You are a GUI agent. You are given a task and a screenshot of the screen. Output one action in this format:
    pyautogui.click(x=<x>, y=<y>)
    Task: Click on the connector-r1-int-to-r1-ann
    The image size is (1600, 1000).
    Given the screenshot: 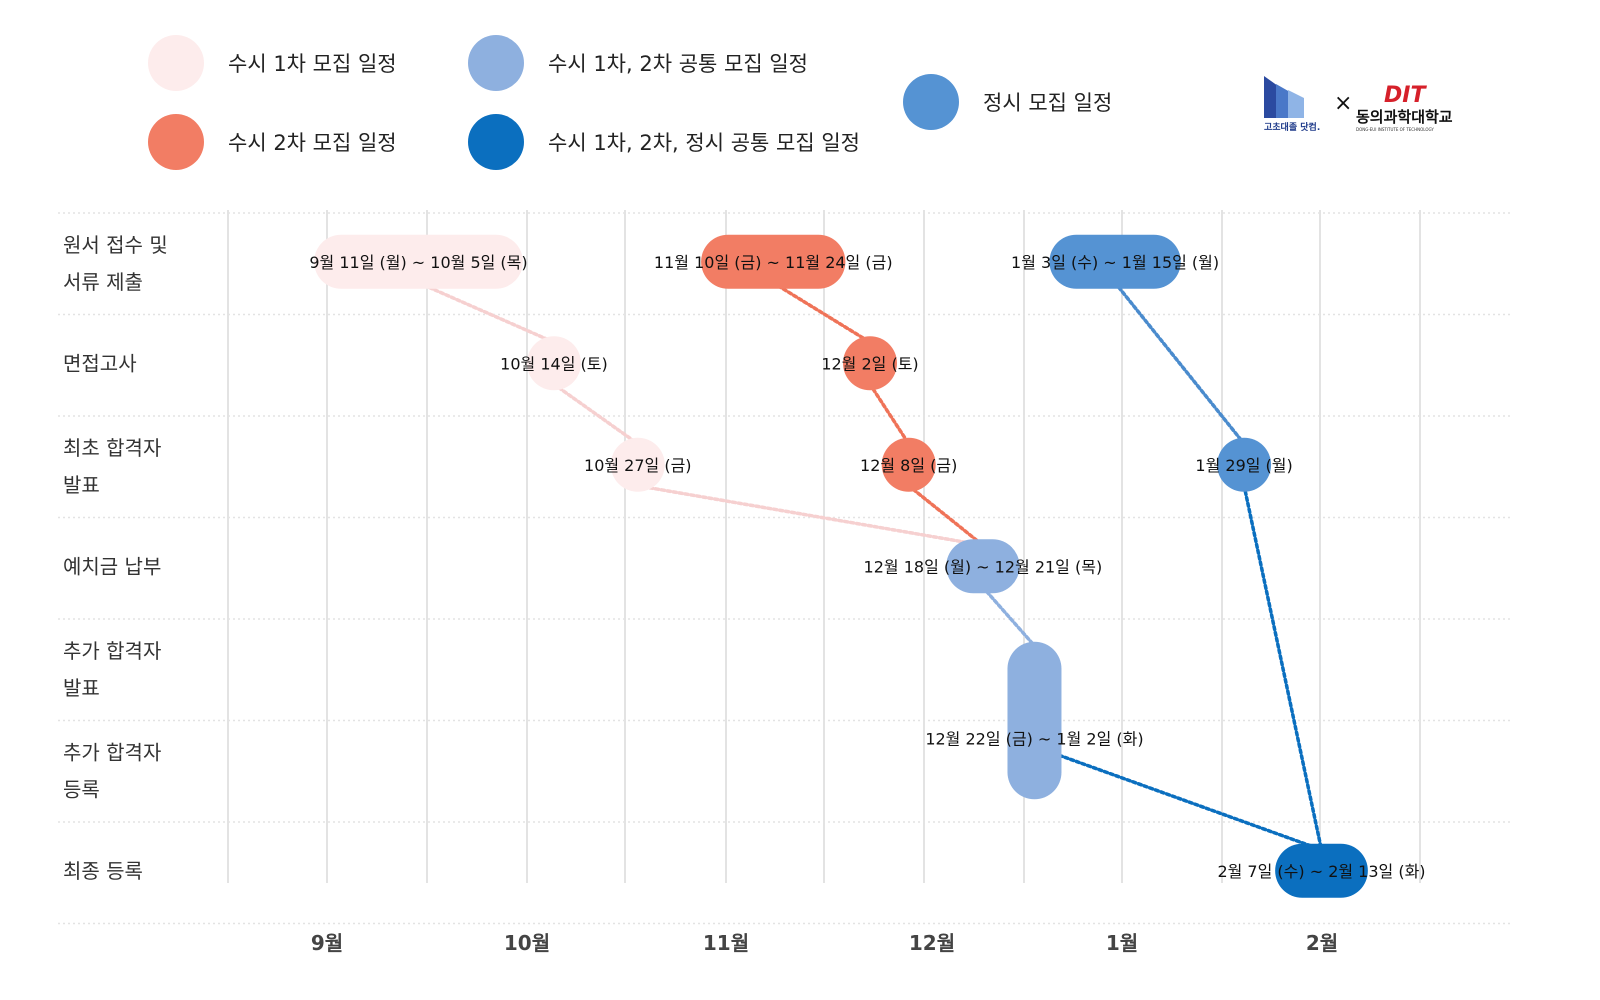 What is the action you would take?
    pyautogui.click(x=596, y=414)
    